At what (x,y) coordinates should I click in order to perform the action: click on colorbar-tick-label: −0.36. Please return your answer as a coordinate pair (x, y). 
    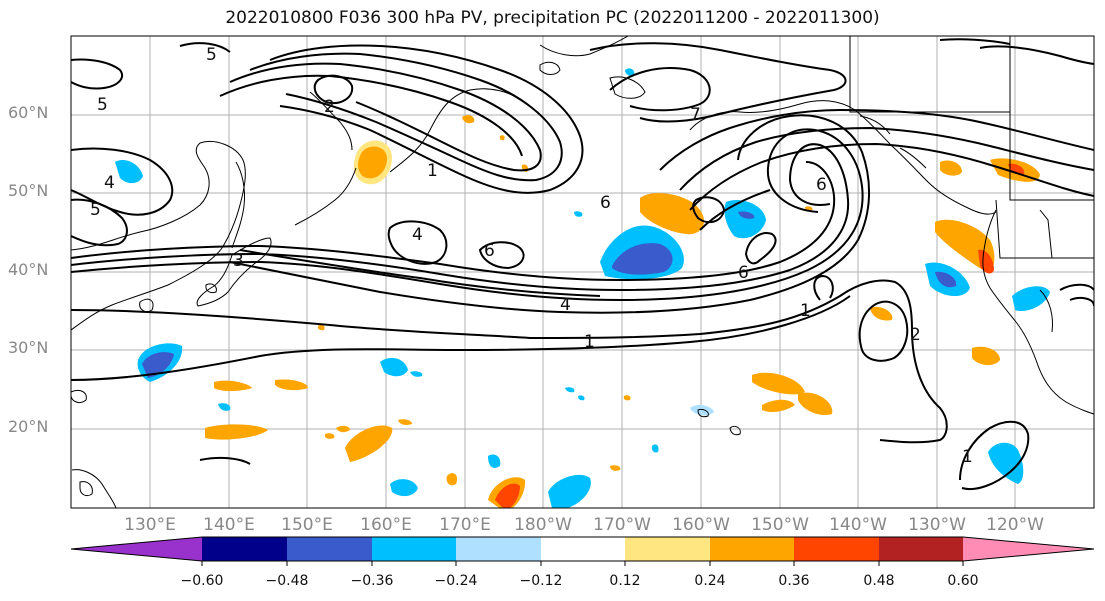
    Looking at the image, I should click on (372, 581).